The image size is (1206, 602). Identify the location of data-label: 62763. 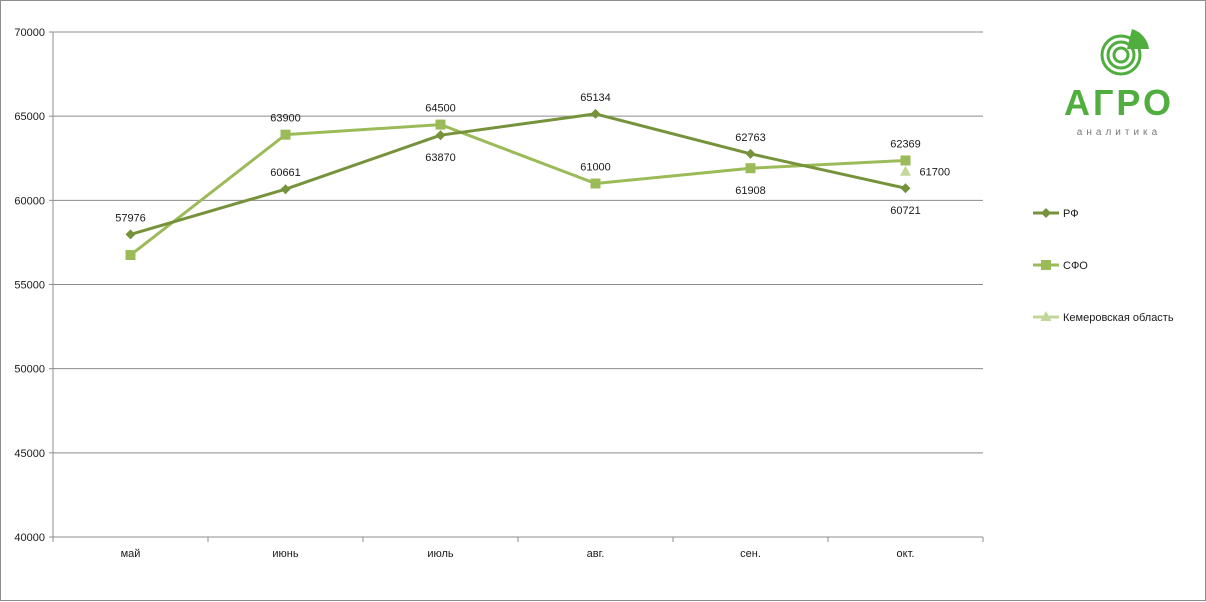
(750, 138).